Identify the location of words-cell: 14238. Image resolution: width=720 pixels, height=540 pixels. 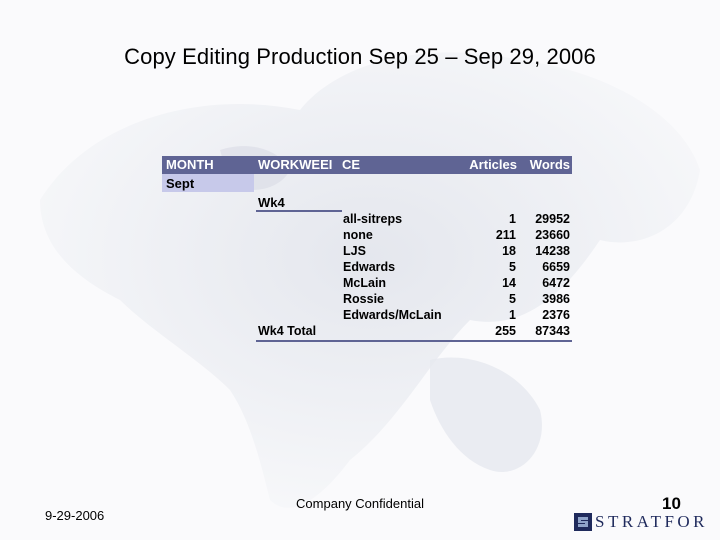
(552, 251).